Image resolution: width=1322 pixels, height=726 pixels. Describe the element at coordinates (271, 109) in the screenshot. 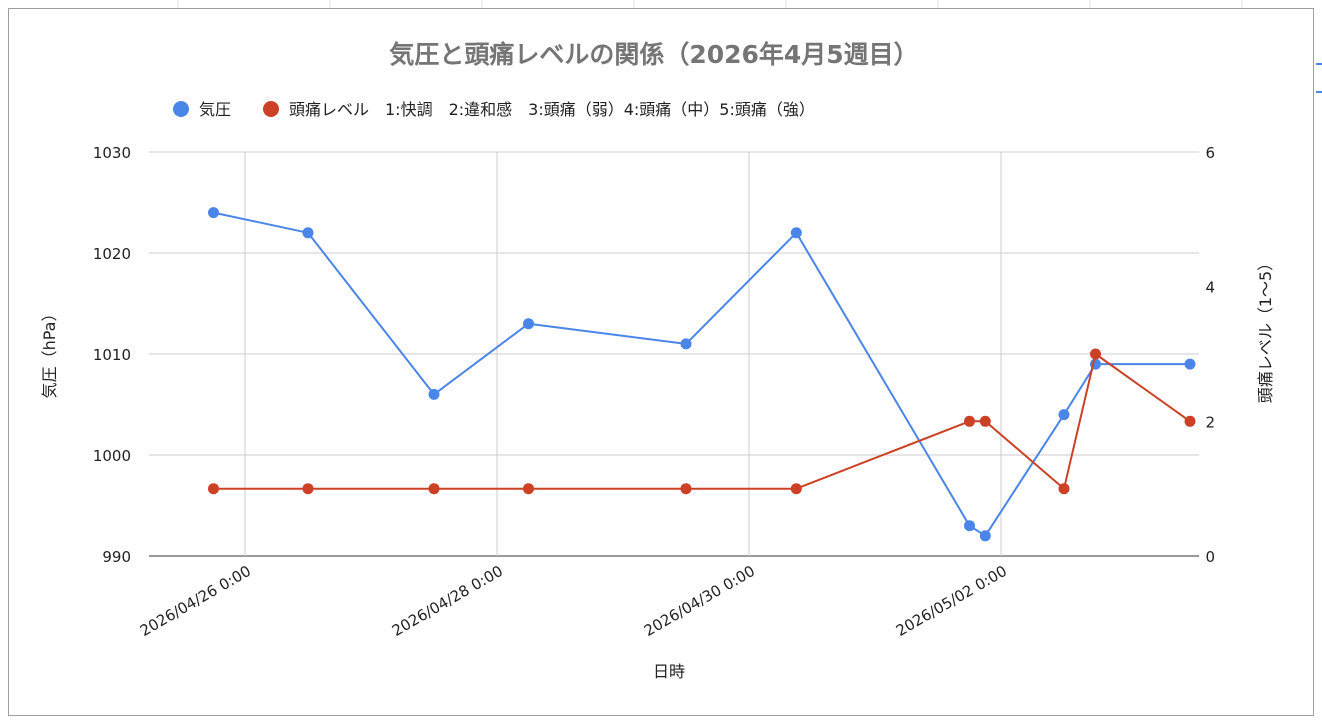

I see `legend-marker-headache` at that location.